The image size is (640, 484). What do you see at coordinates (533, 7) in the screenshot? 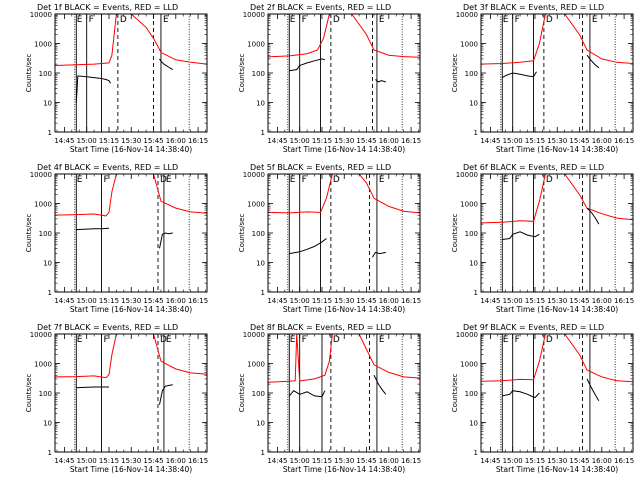
I see `panel-title: Det 3f BLACK = Events, RED = LLD` at bounding box center [533, 7].